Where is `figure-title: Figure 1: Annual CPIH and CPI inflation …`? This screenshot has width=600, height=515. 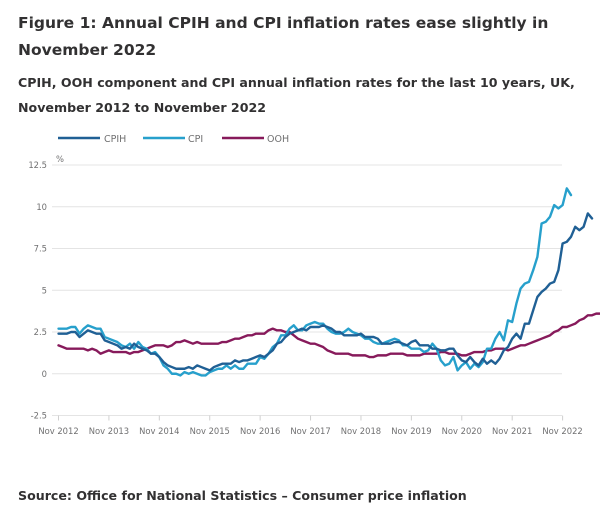 figure-title: Figure 1: Annual CPIH and CPI inflation … is located at coordinates (283, 36).